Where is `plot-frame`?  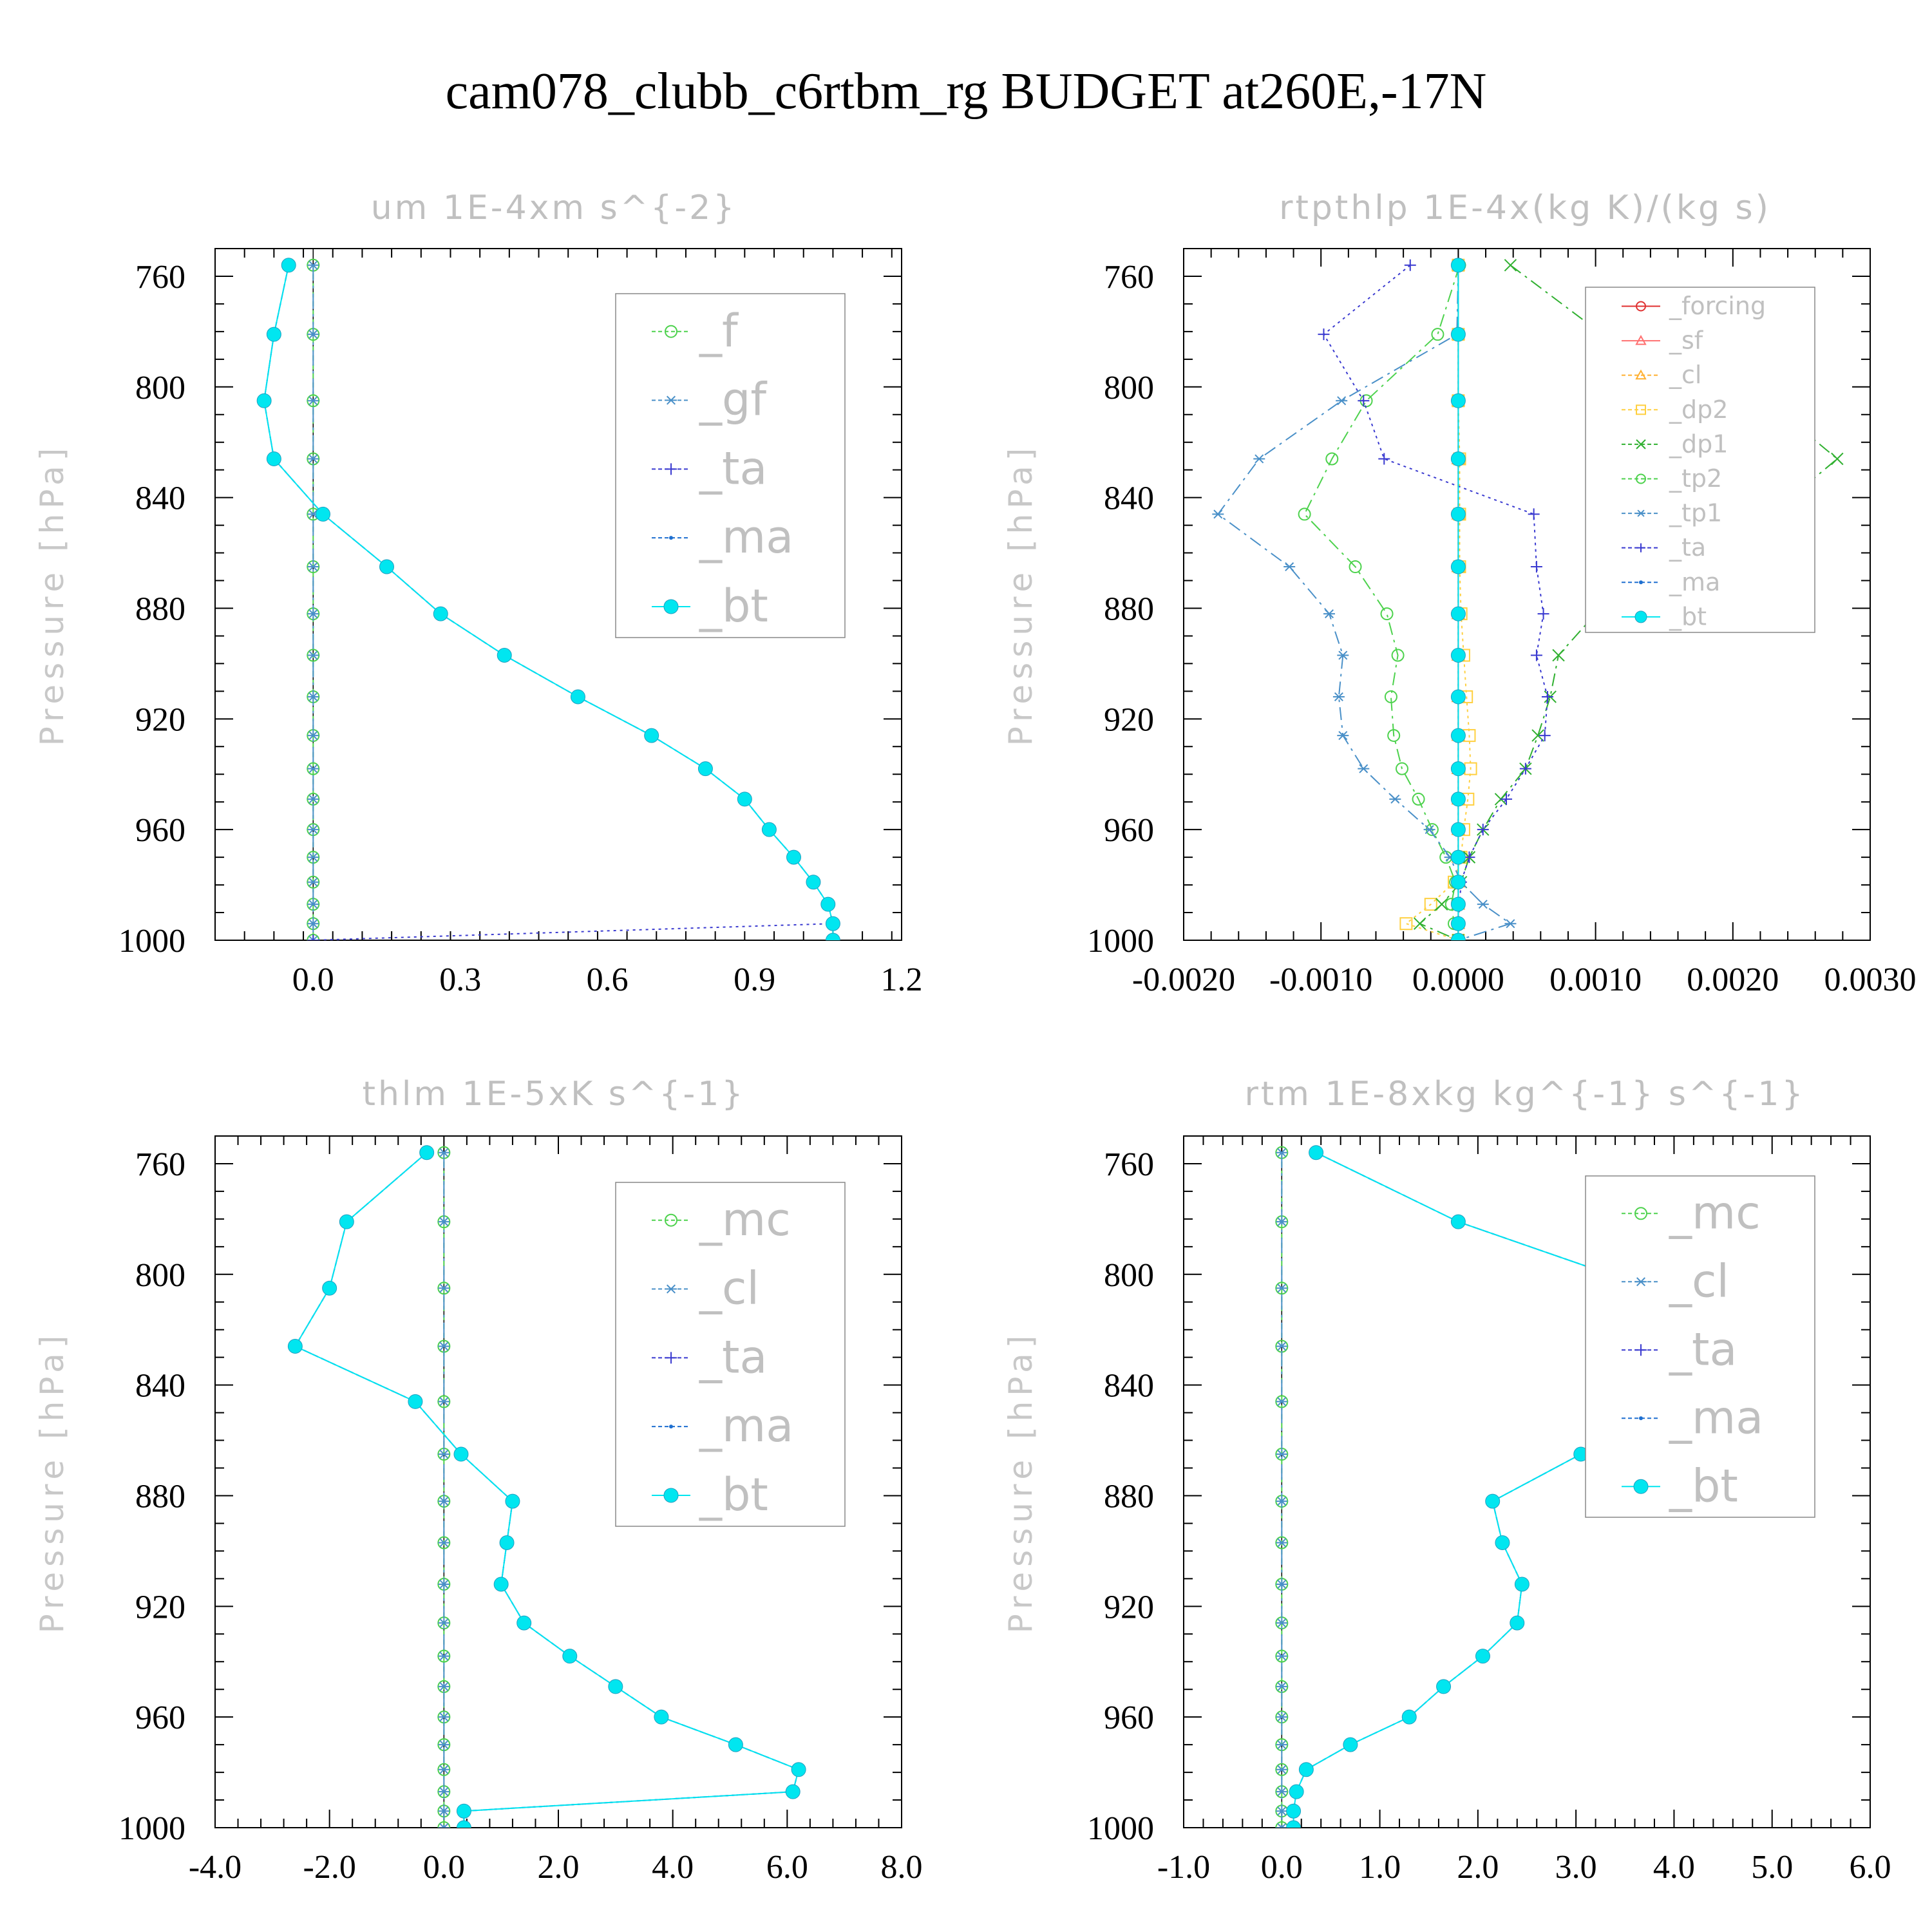 plot-frame is located at coordinates (1527, 1481).